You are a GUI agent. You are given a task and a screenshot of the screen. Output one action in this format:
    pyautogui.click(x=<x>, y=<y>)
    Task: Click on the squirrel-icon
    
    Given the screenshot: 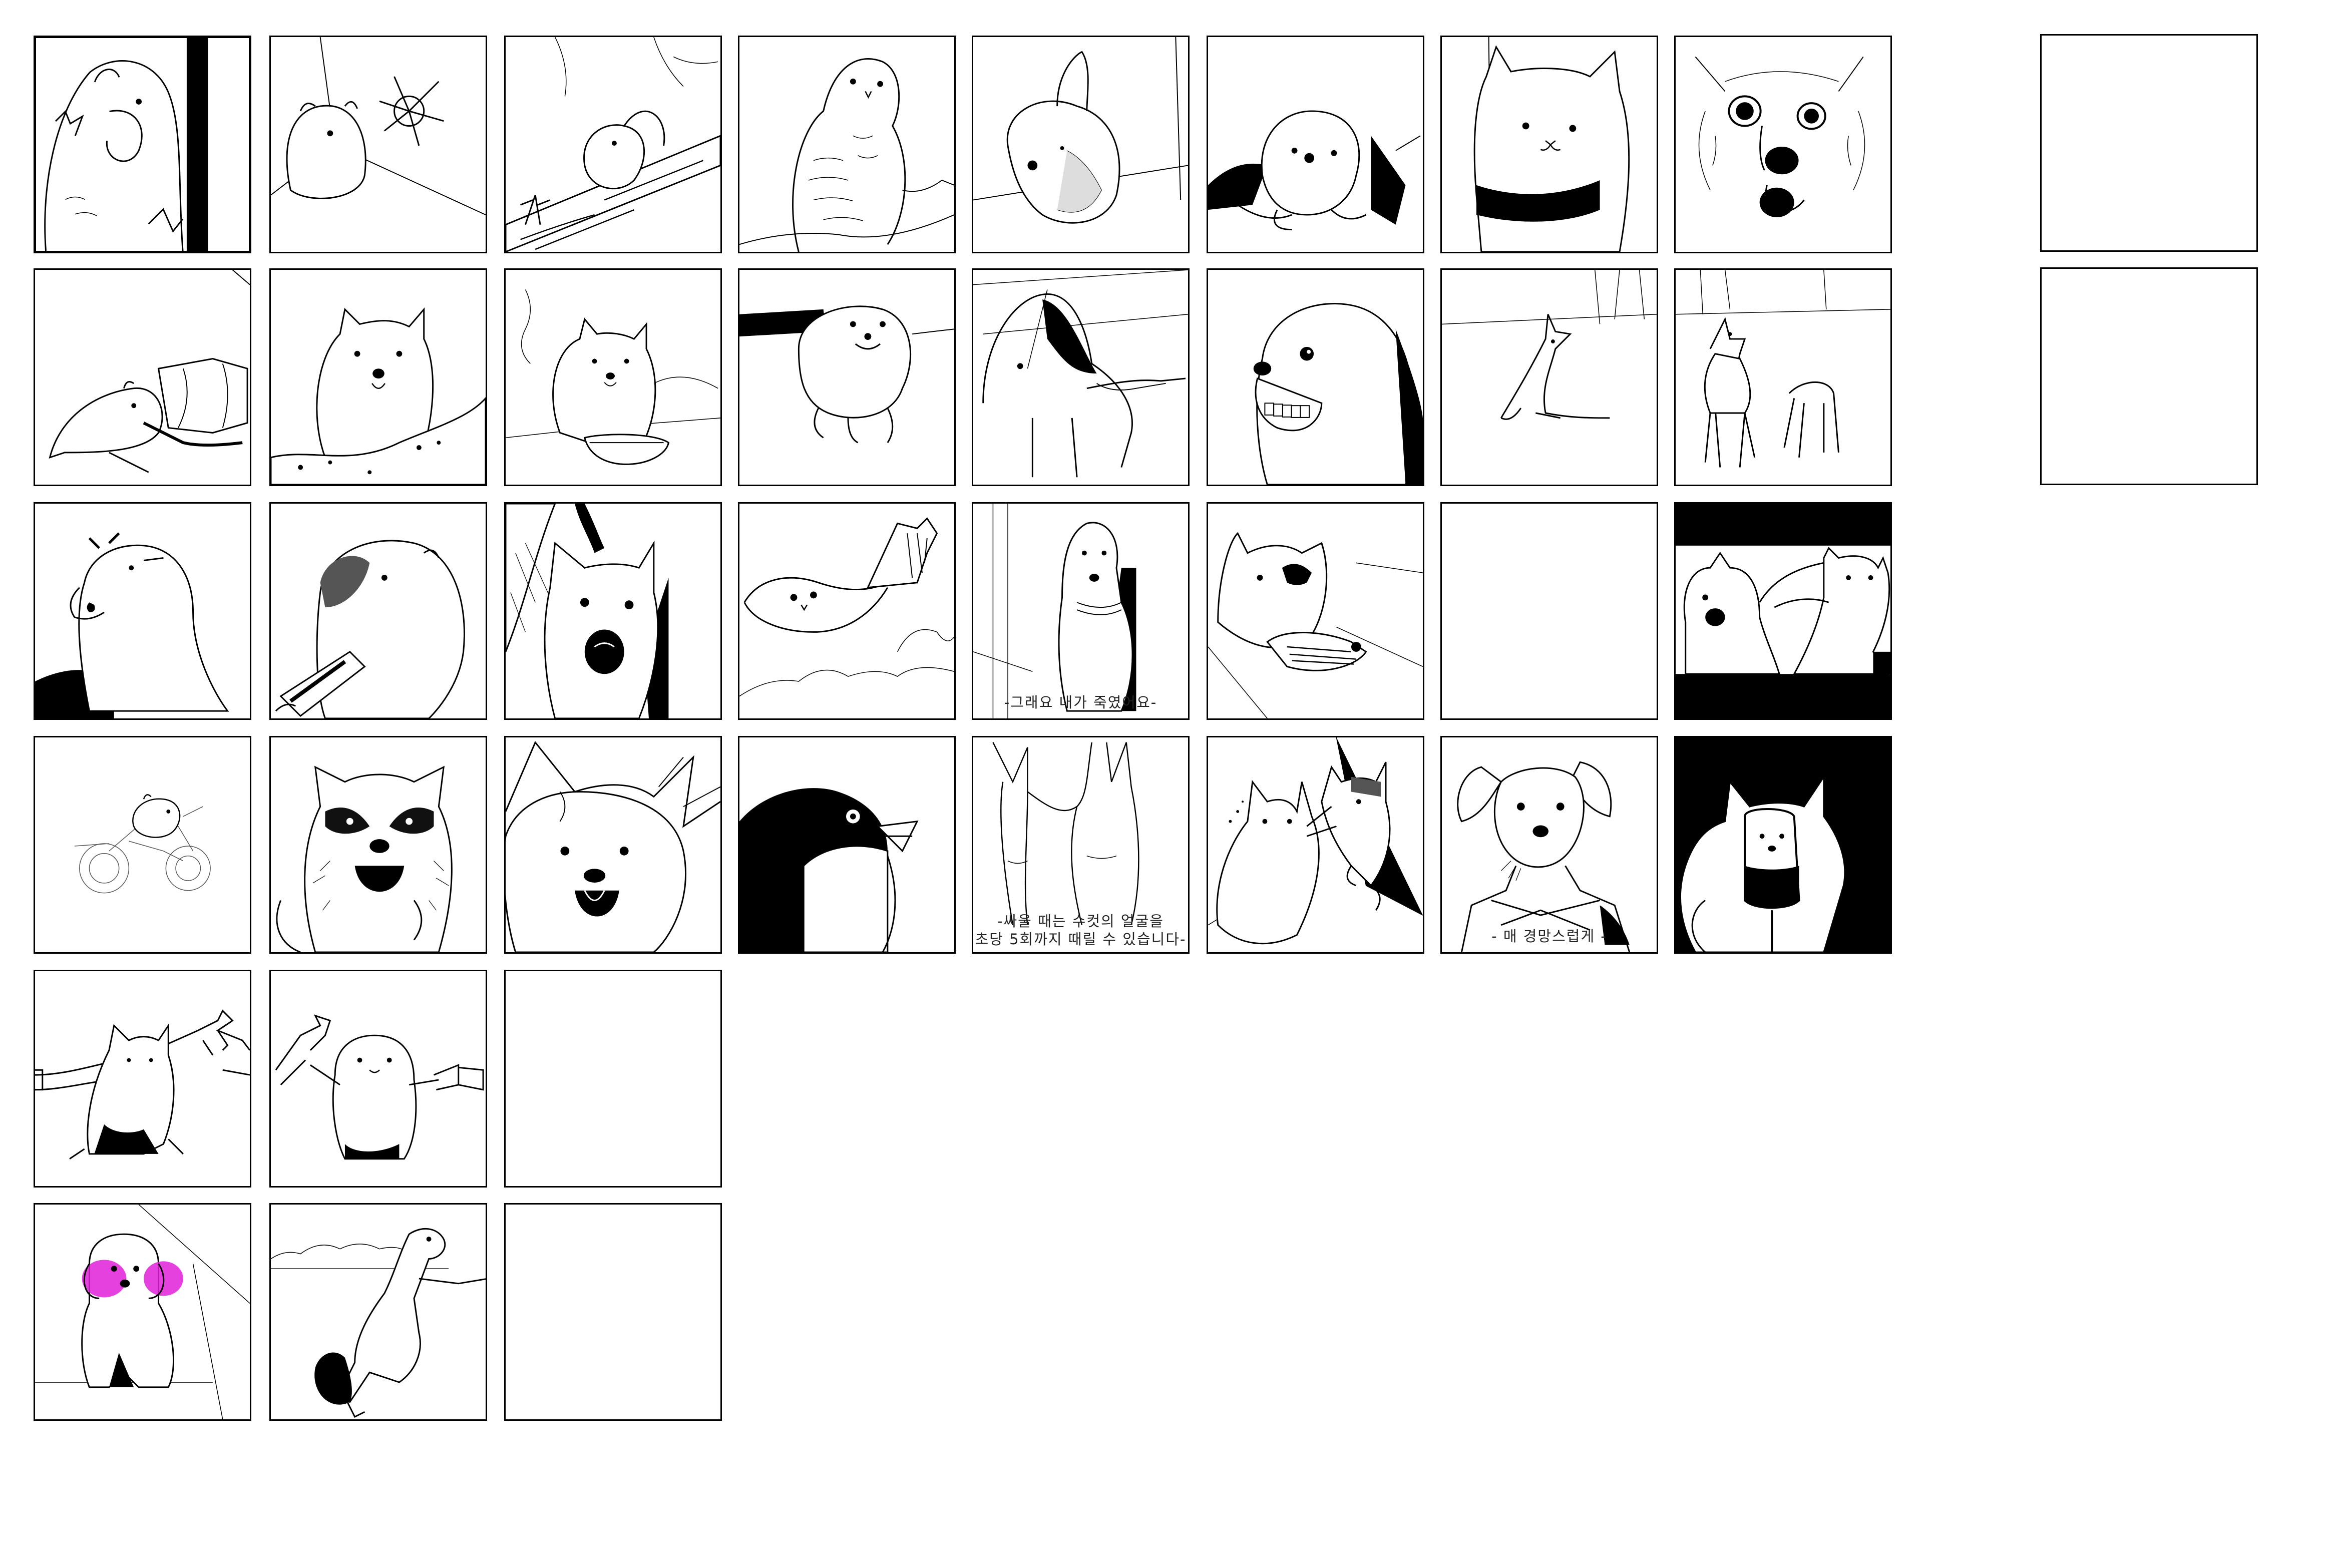 What is the action you would take?
    pyautogui.click(x=613, y=144)
    